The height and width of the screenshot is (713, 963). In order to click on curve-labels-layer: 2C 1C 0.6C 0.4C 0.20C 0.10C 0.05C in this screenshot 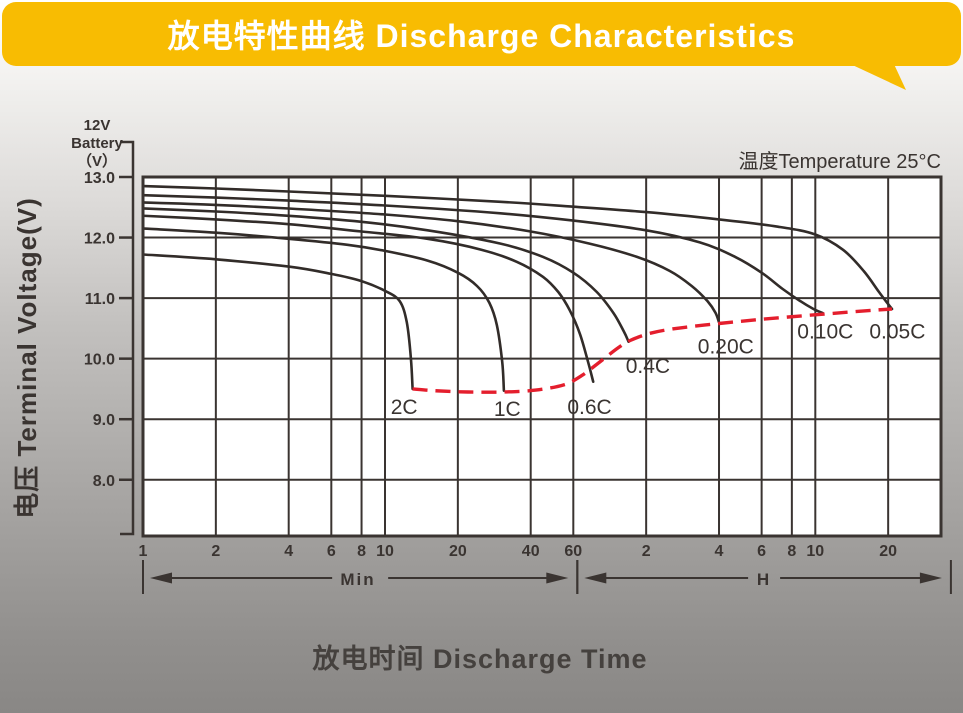, I will do `click(658, 370)`.